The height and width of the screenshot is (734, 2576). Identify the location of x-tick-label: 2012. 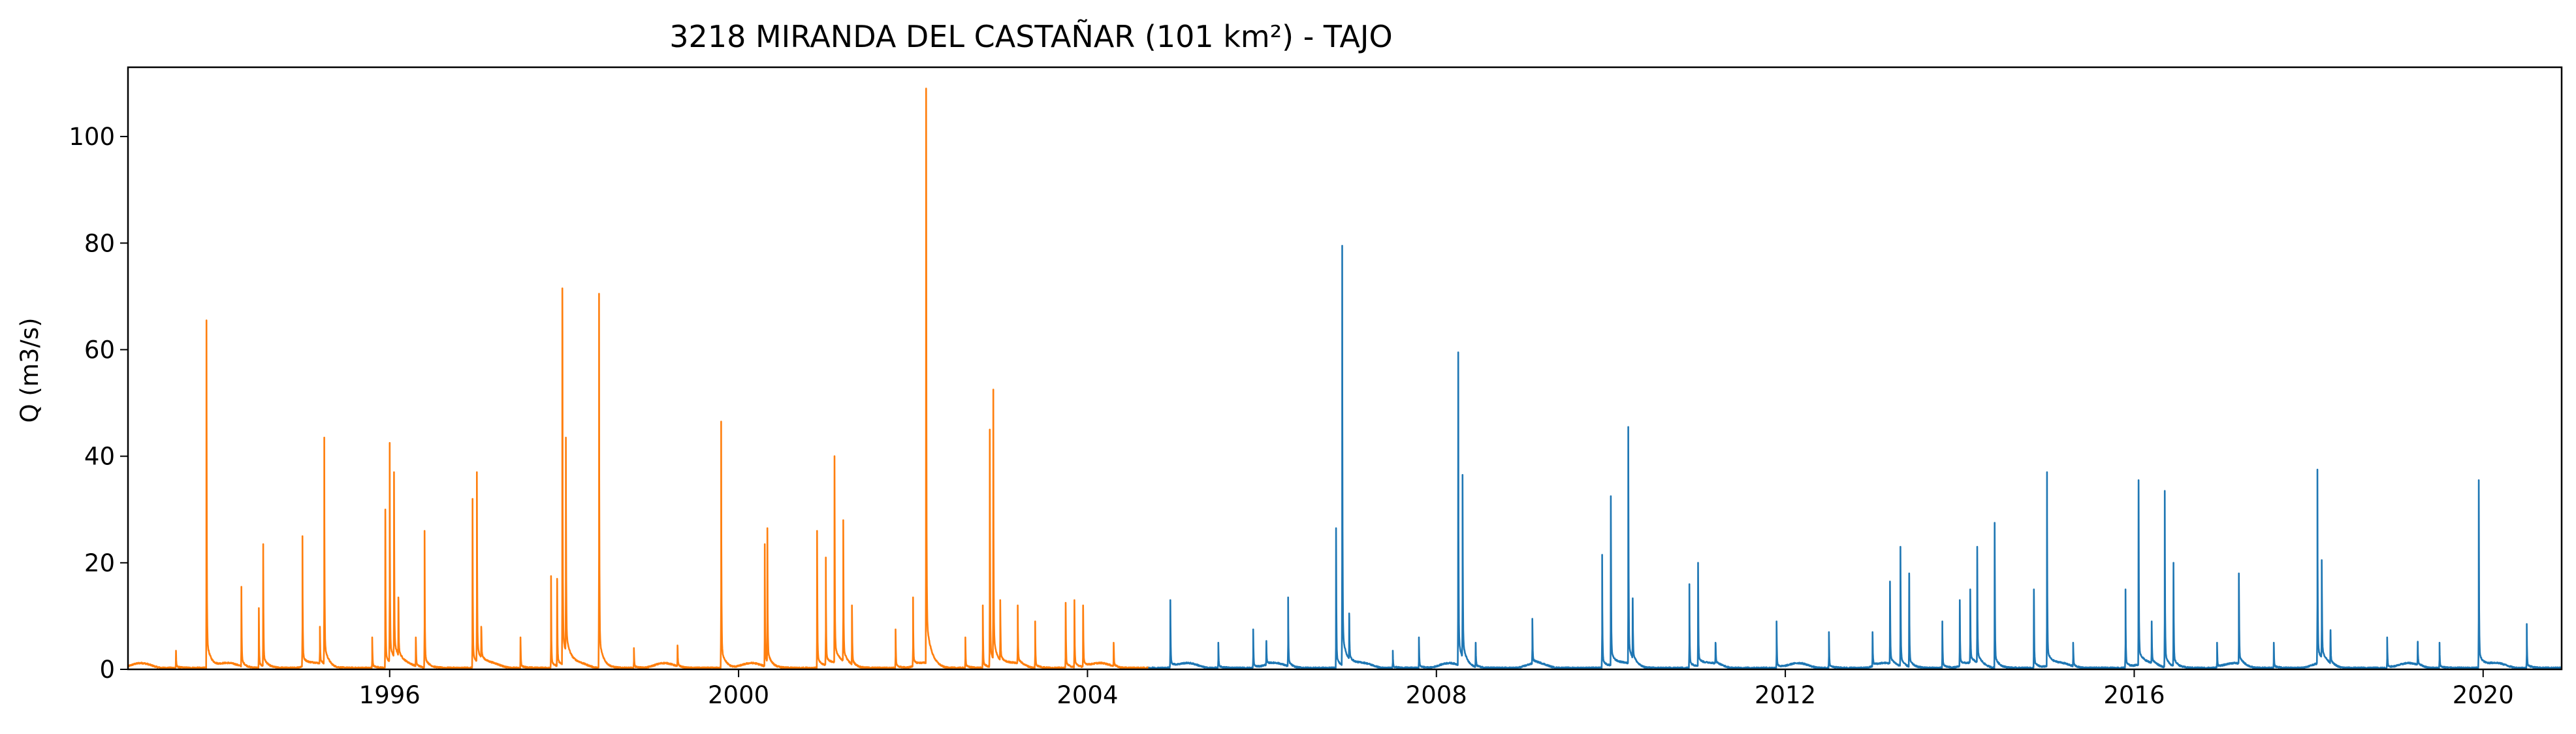
(1786, 695).